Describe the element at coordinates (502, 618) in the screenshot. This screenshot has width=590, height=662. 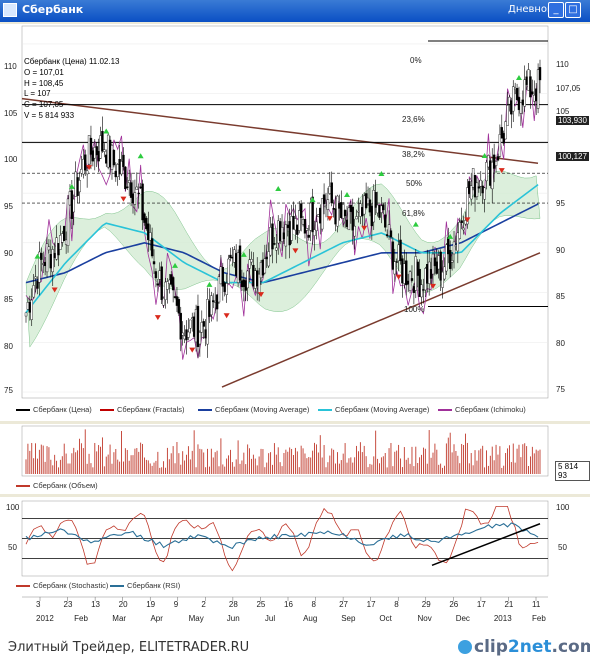
I see `time-axis-month-label: 2013` at that location.